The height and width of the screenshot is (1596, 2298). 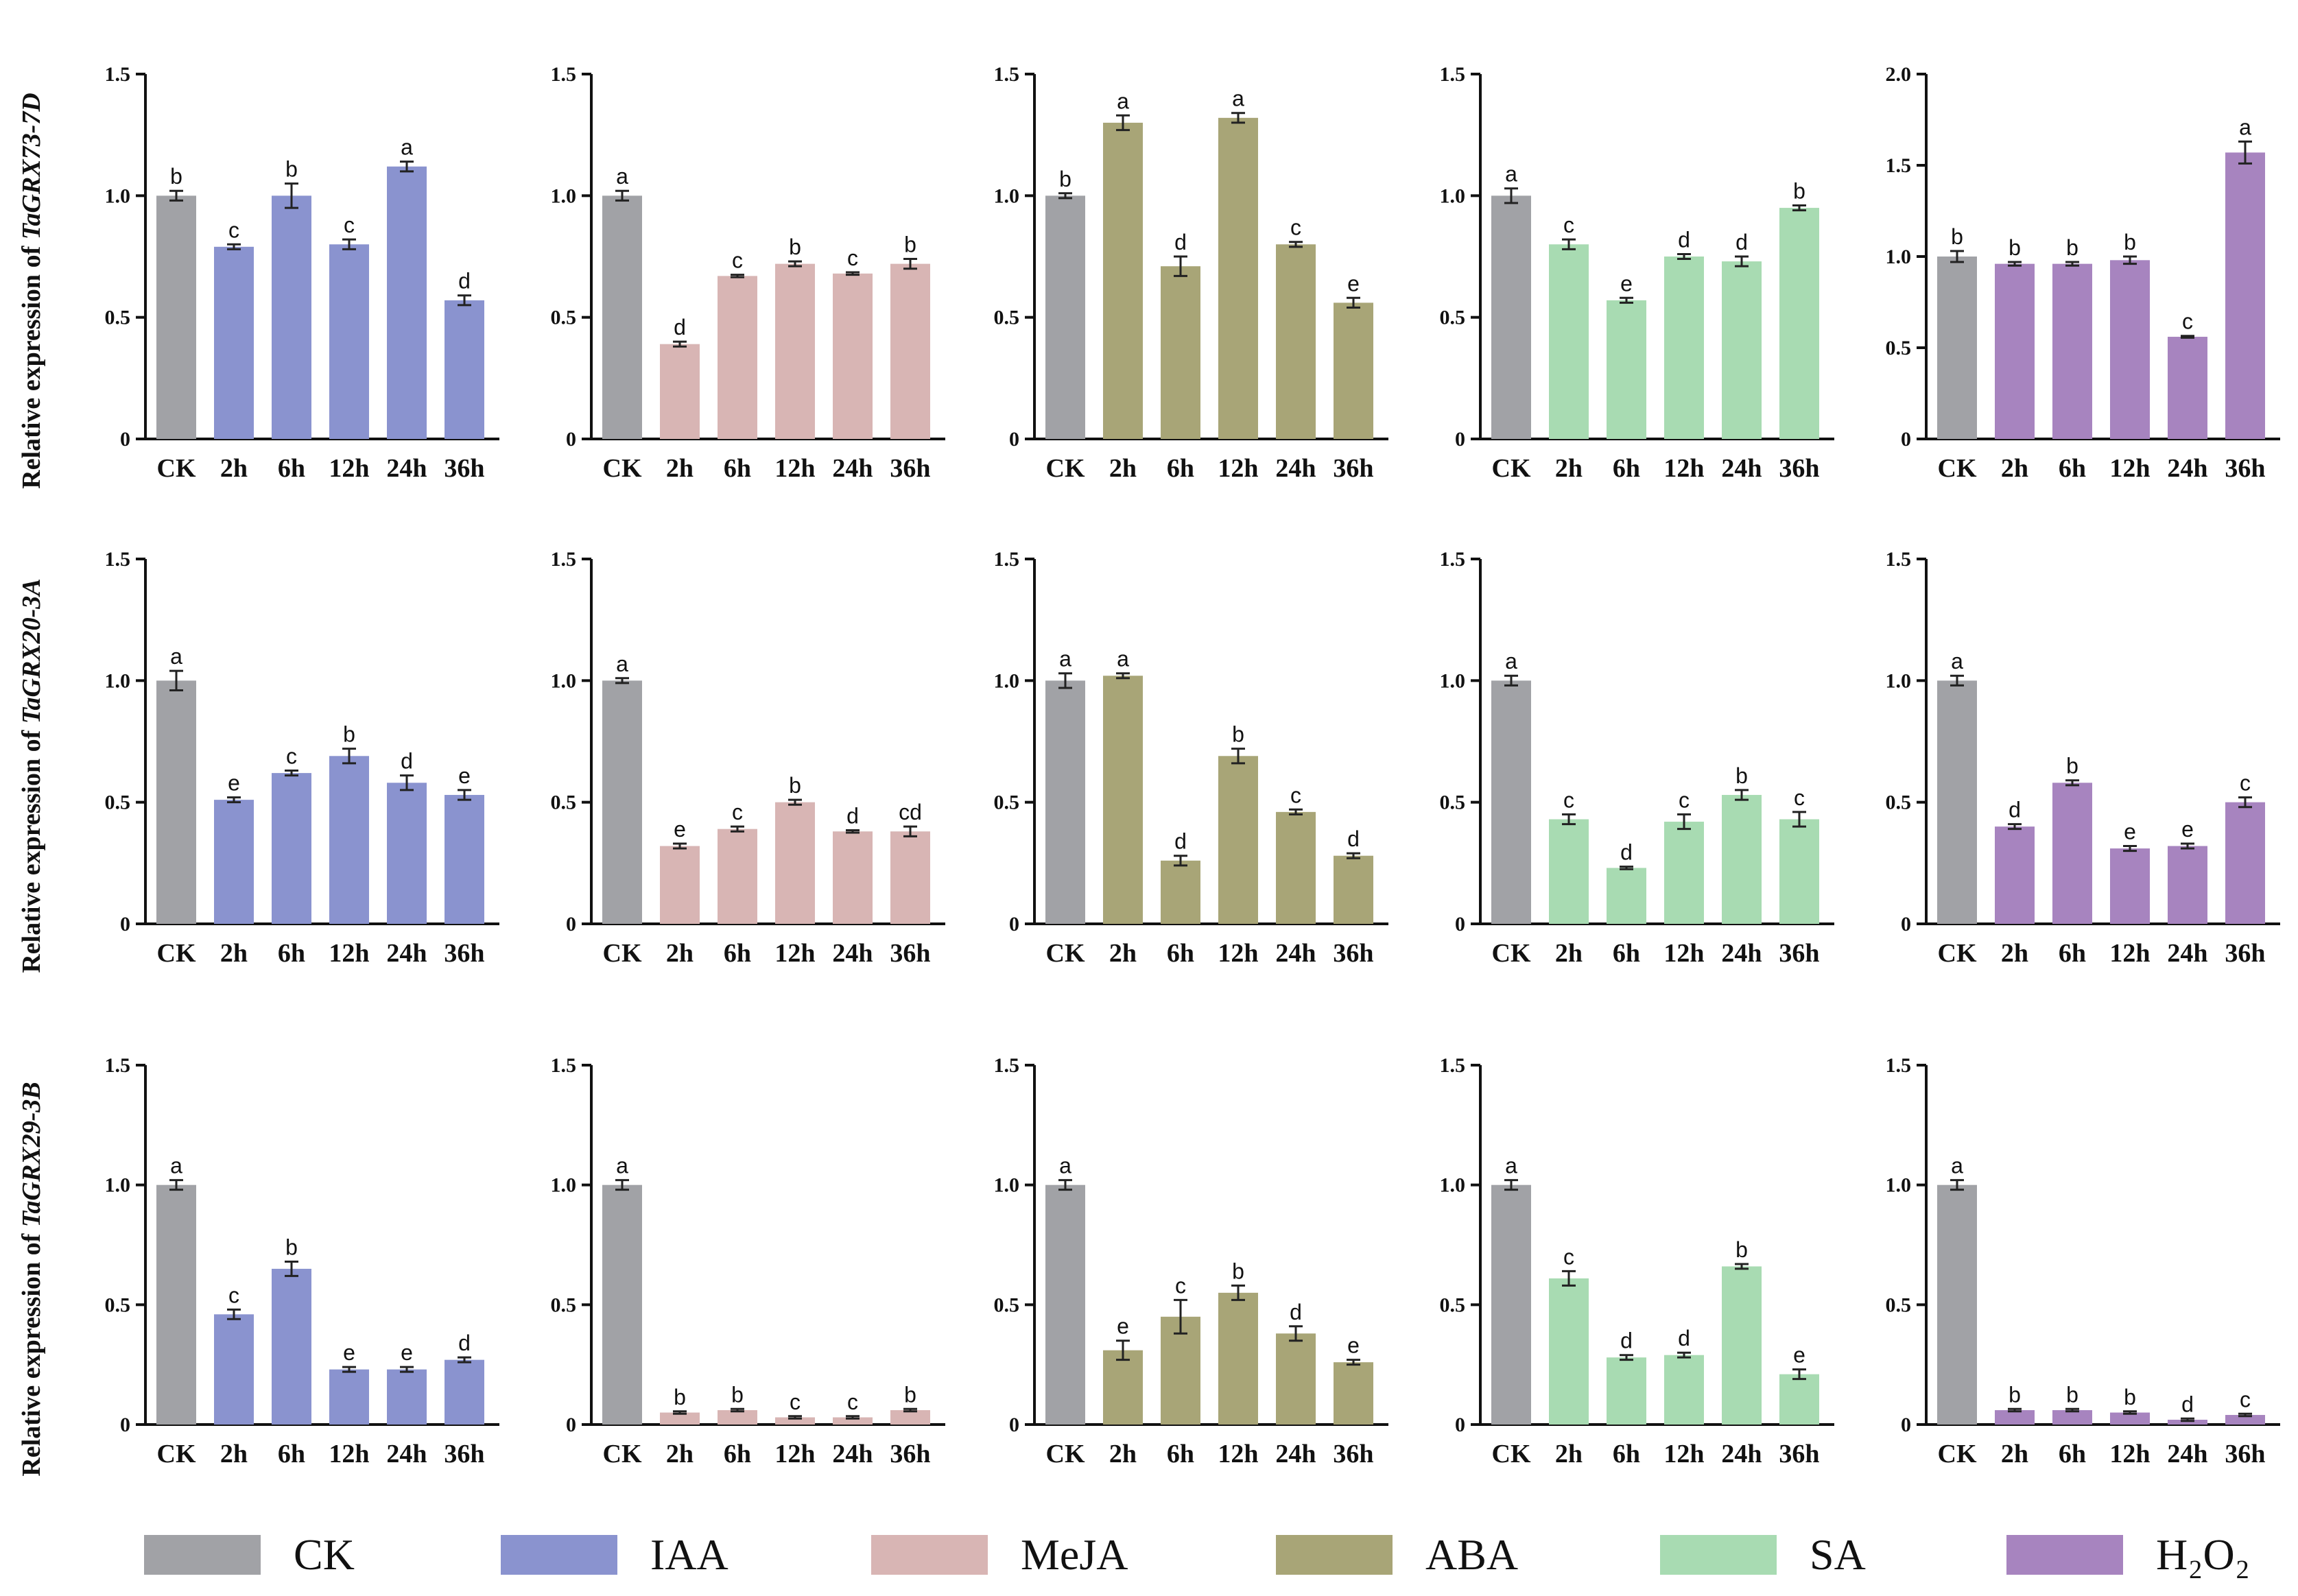 I want to click on panel-TaGRX20-3A-H2O2: 0 0.5 1.0 1.5 a CK d 2h b 6h e 12h e 24h c 36h, so click(x=2083, y=758).